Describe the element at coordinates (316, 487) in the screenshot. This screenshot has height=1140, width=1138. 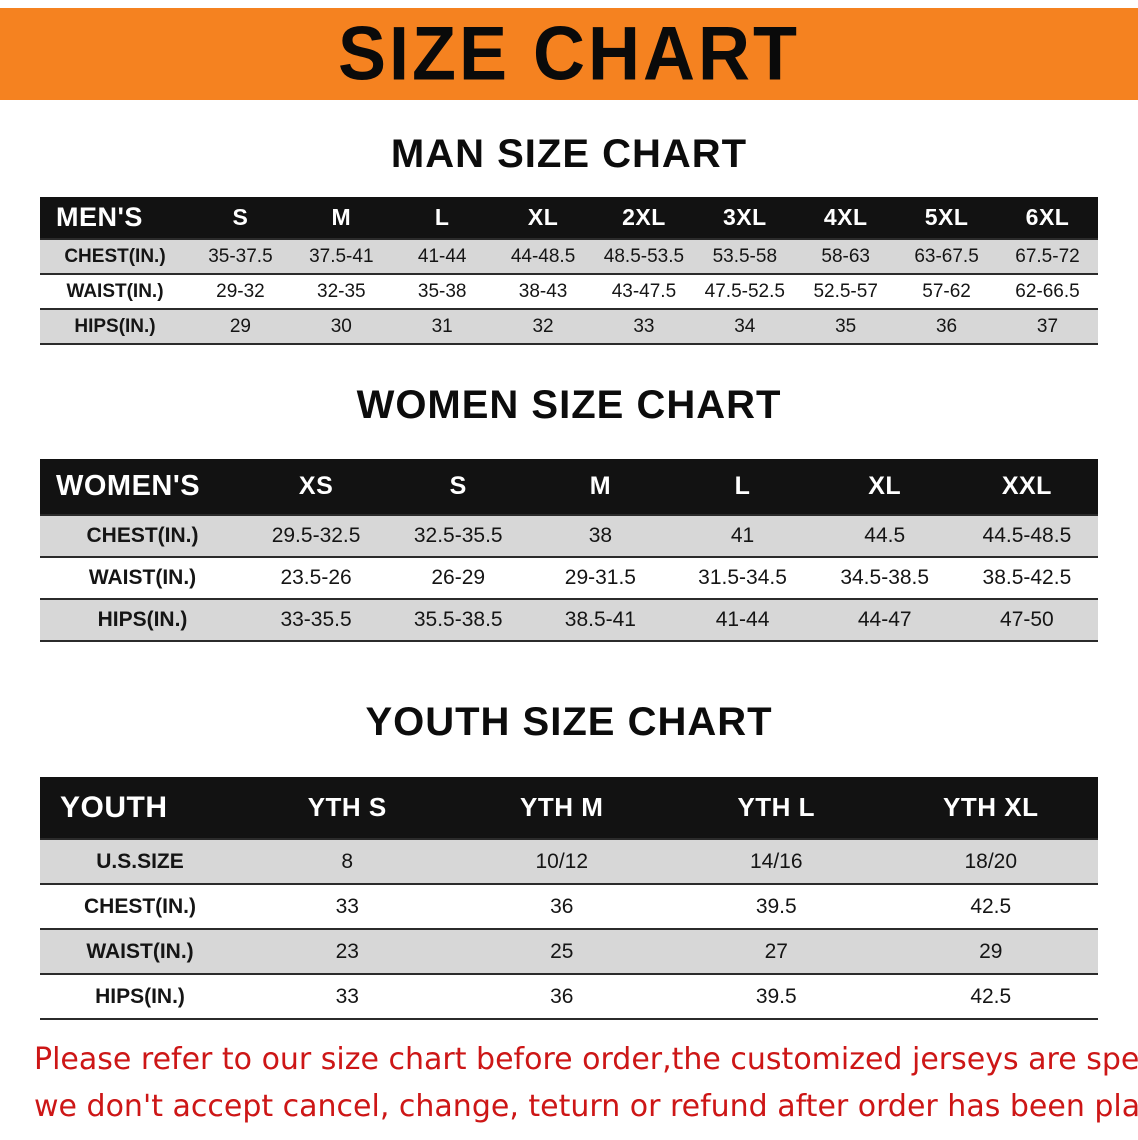
I see `size-column-header: XS` at that location.